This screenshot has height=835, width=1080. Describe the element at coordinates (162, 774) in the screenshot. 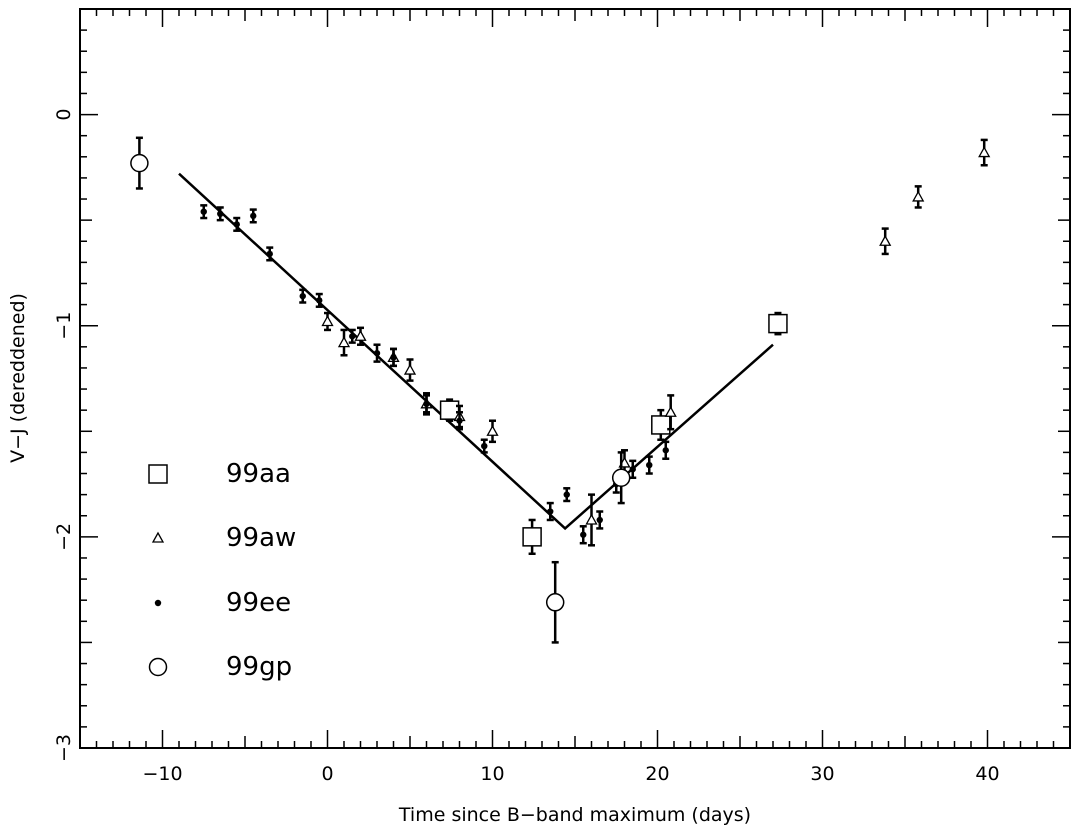

I see `x-tick-label: −10` at that location.